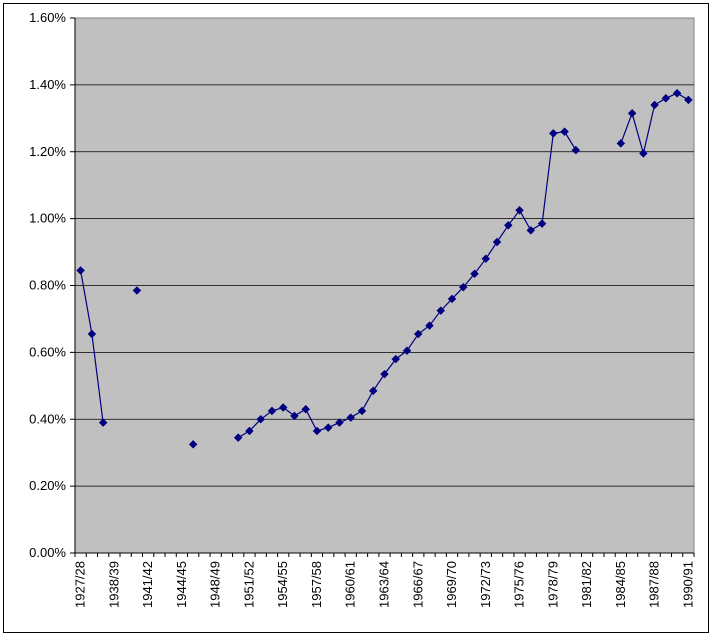 Image resolution: width=714 pixels, height=638 pixels. I want to click on y-tick-label: 0.60%, so click(47, 351).